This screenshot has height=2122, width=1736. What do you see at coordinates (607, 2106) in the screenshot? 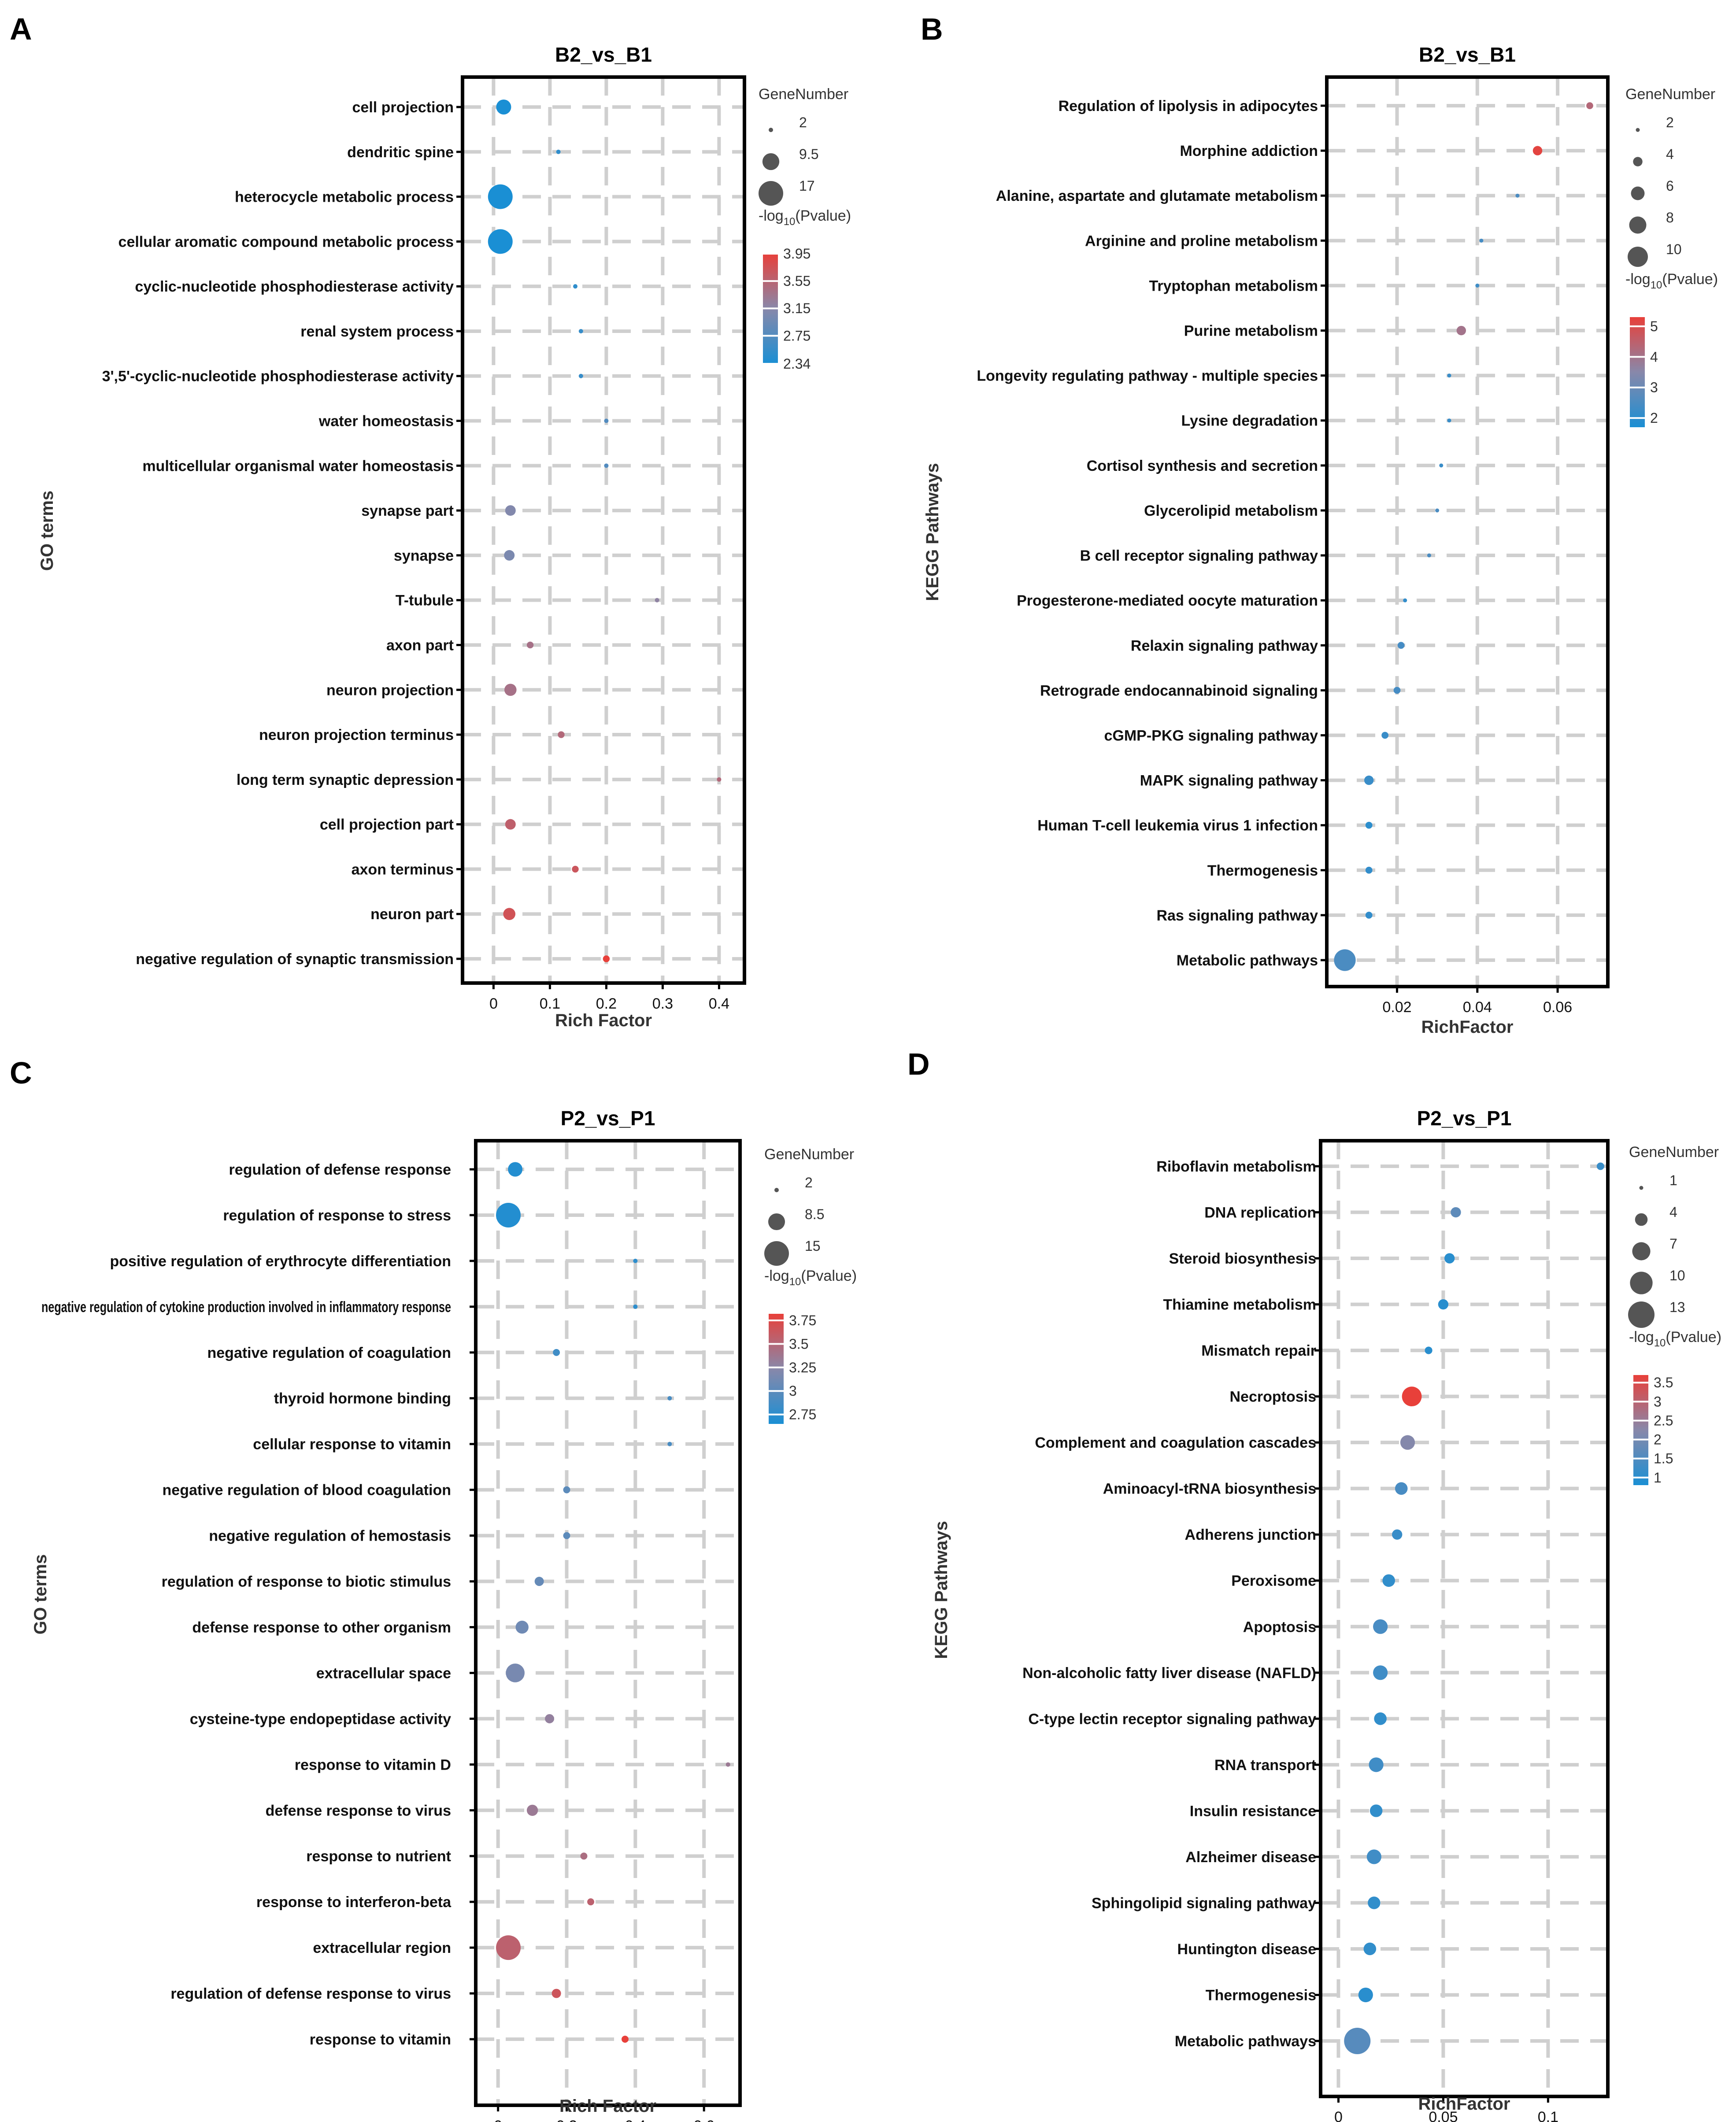
I see `x-axis-label: Rich Factor` at bounding box center [607, 2106].